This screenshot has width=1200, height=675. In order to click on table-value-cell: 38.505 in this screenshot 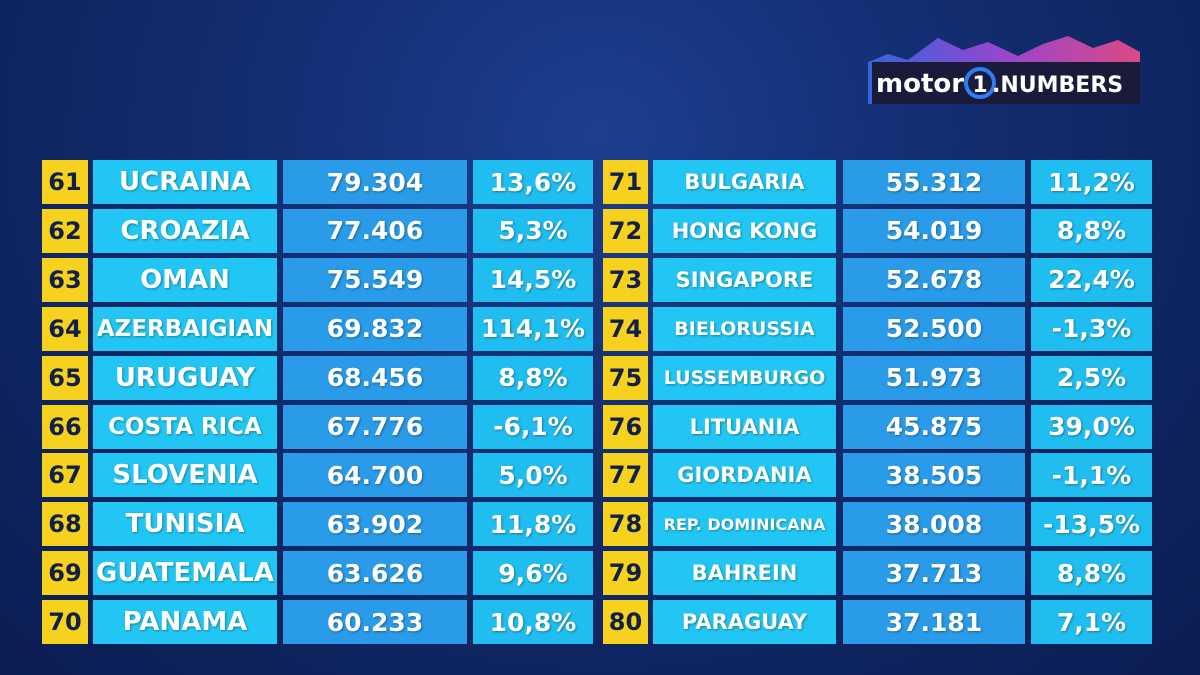, I will do `click(934, 475)`.